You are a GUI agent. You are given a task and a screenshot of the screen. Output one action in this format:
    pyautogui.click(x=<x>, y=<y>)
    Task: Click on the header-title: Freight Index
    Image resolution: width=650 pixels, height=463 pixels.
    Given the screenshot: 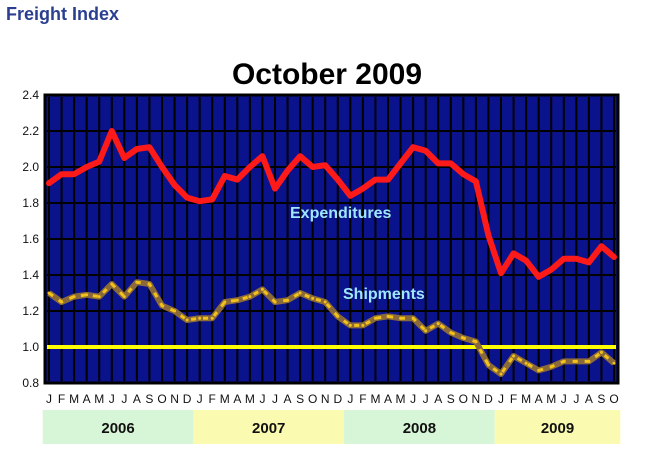 What is the action you would take?
    pyautogui.click(x=63, y=14)
    